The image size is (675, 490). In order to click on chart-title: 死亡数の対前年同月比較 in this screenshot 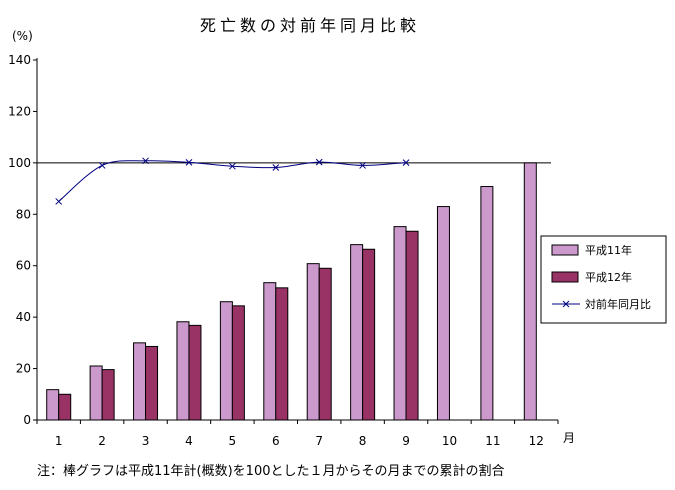, I will do `click(310, 25)`.